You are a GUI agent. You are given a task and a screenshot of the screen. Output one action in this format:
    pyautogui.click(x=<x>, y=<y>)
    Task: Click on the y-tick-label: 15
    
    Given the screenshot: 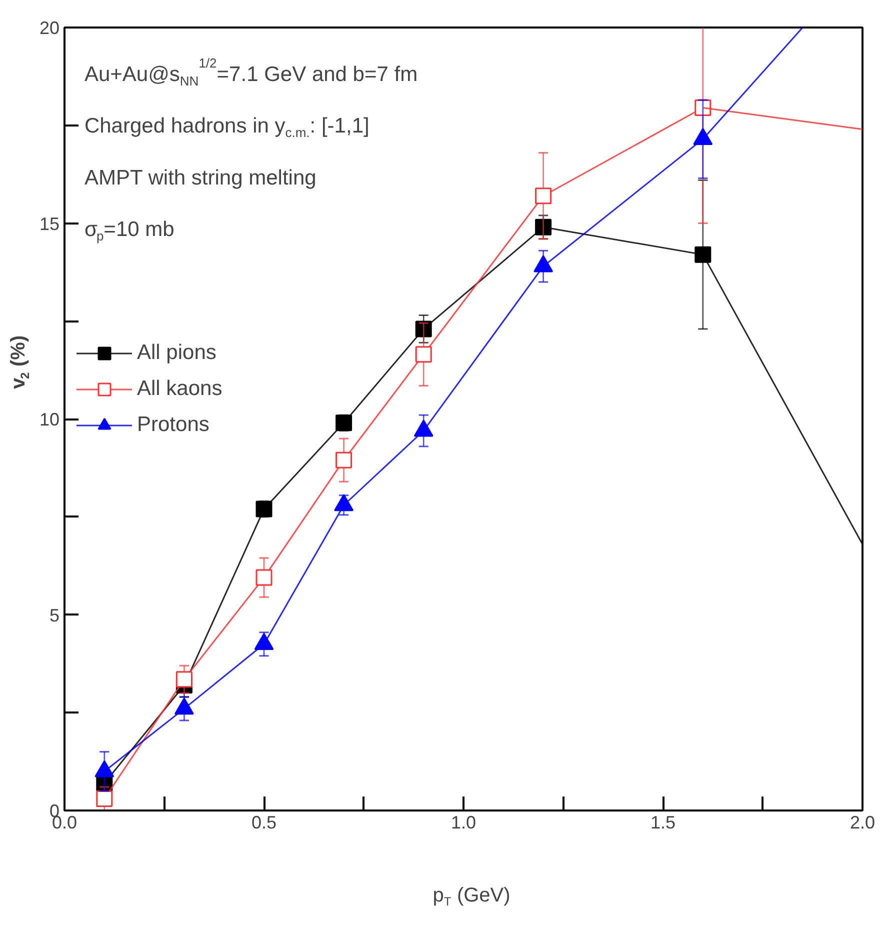 What is the action you would take?
    pyautogui.click(x=49, y=224)
    